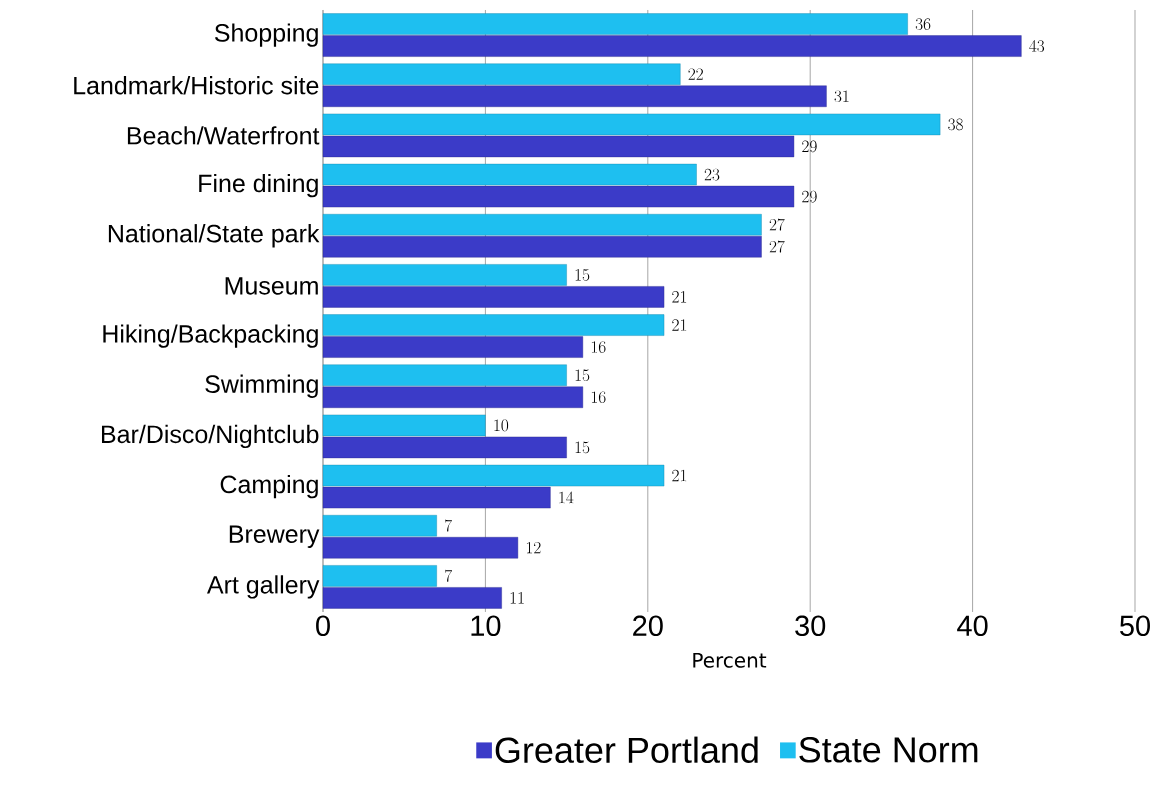 The height and width of the screenshot is (808, 1160). Describe the element at coordinates (271, 286) in the screenshot. I see `y-tick-label: Museum` at that location.